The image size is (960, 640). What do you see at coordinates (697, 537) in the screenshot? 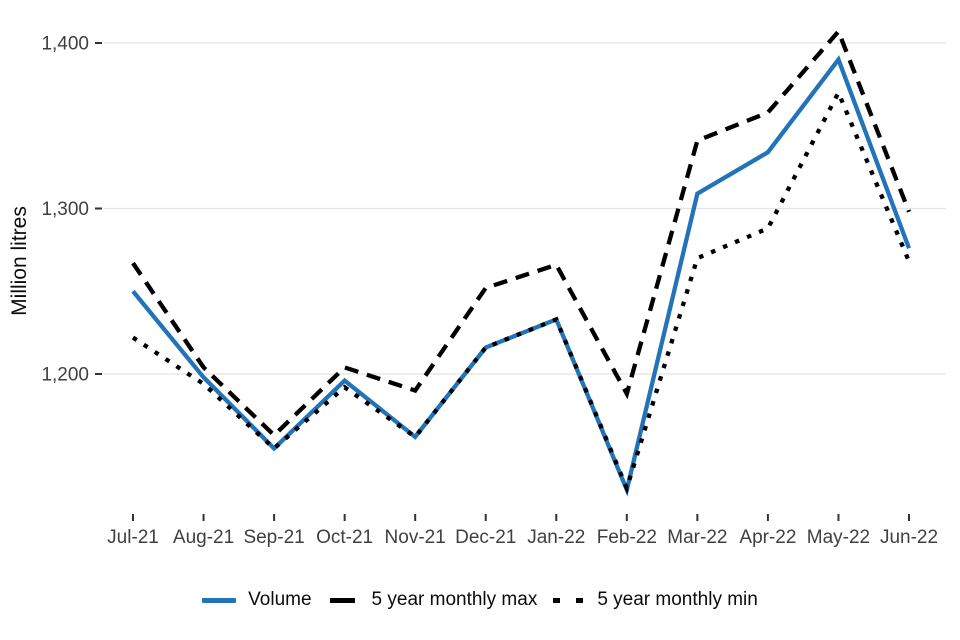
I see `svg-text: Mar-22` at bounding box center [697, 537].